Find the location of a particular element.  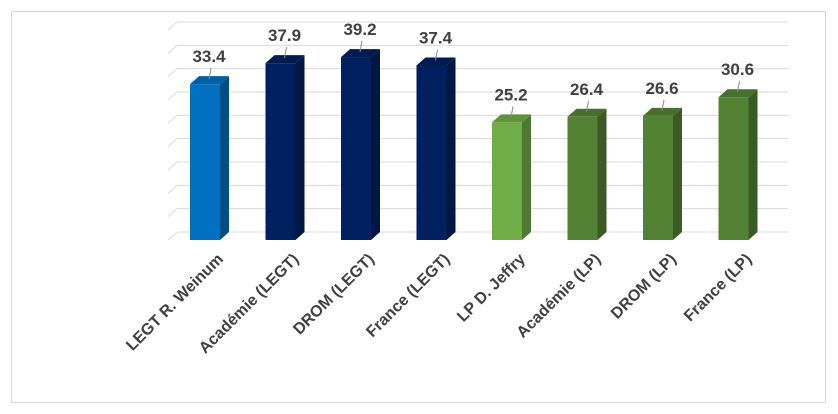

data-label: 30.6 is located at coordinates (737, 69).